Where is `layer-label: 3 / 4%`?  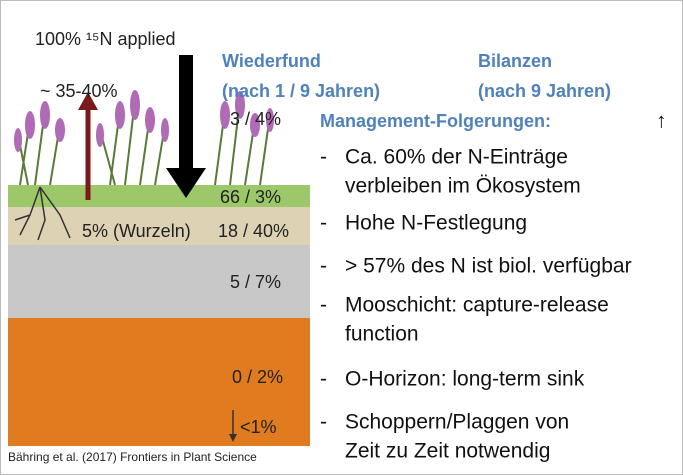
layer-label: 3 / 4% is located at coordinates (255, 119).